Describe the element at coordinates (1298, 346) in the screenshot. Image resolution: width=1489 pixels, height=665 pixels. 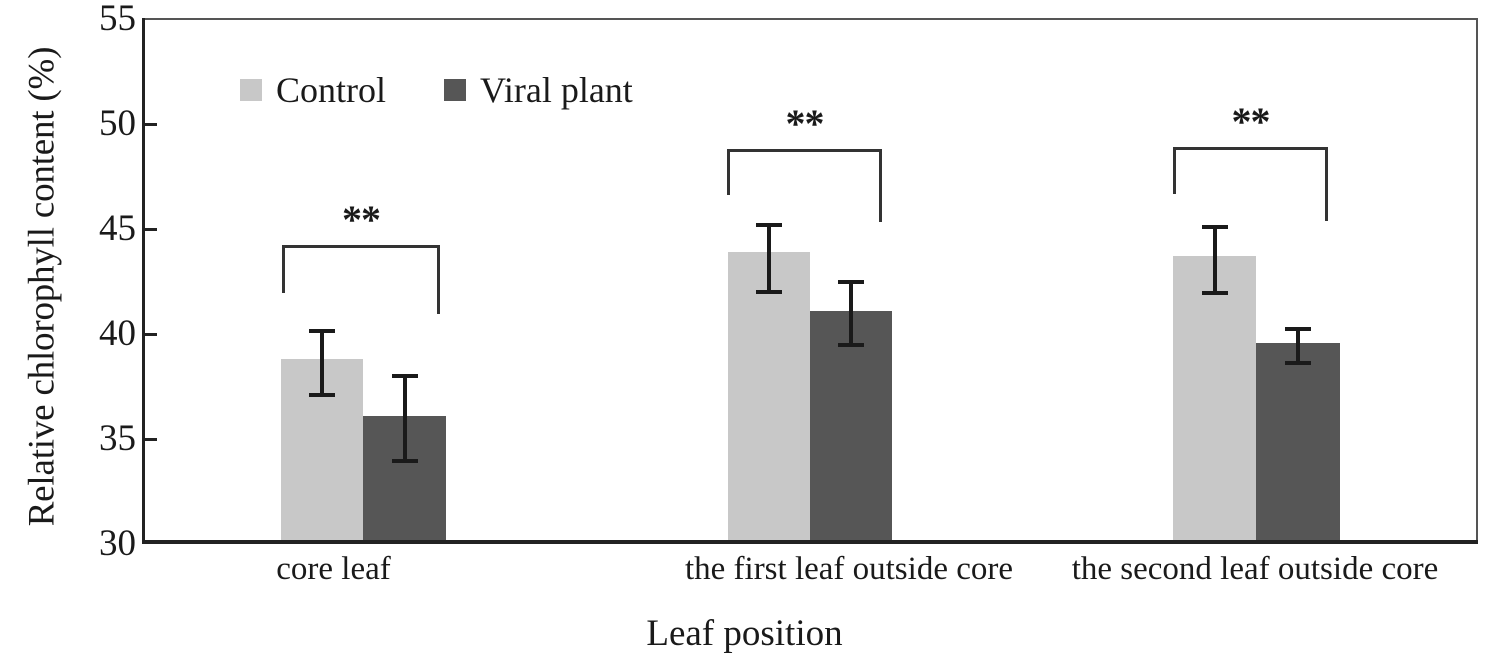
I see `error-bar-viral-second-leaf-outside-core` at that location.